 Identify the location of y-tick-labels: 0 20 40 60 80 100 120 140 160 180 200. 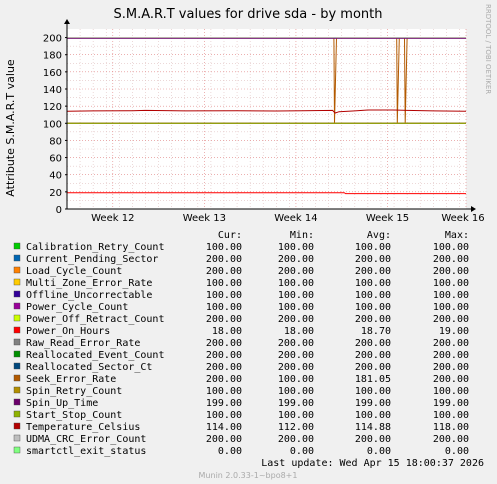
(55, 125).